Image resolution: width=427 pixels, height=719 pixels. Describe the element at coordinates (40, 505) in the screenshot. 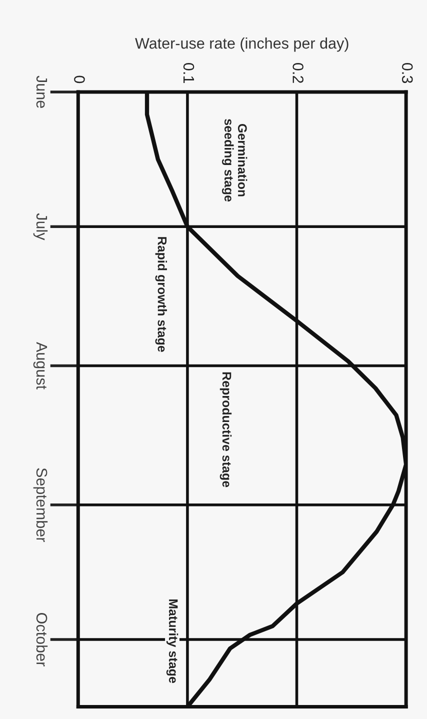

I see `y-tick-label: September` at that location.